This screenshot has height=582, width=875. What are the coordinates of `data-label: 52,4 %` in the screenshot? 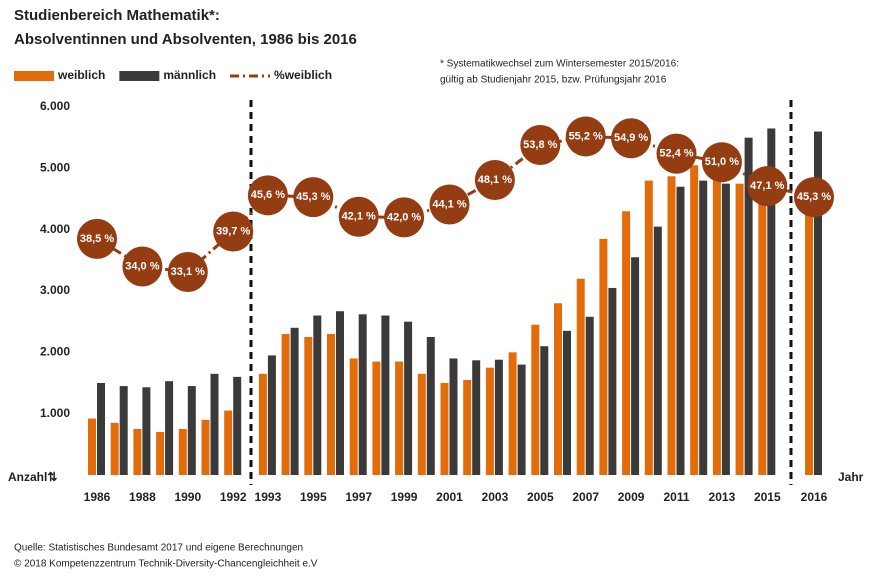 It's located at (676, 154).